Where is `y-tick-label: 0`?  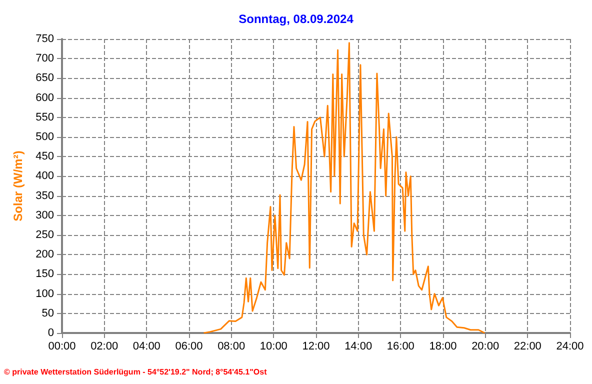
y-tick-label: 0 is located at coordinates (51, 333).